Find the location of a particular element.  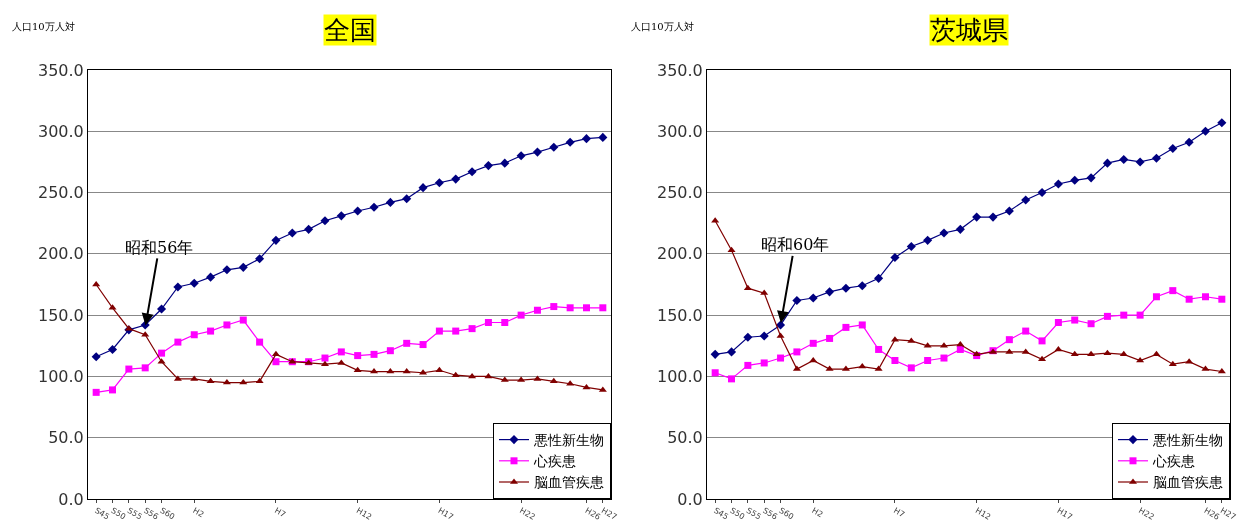

annotation: 昭和60年 is located at coordinates (795, 244).